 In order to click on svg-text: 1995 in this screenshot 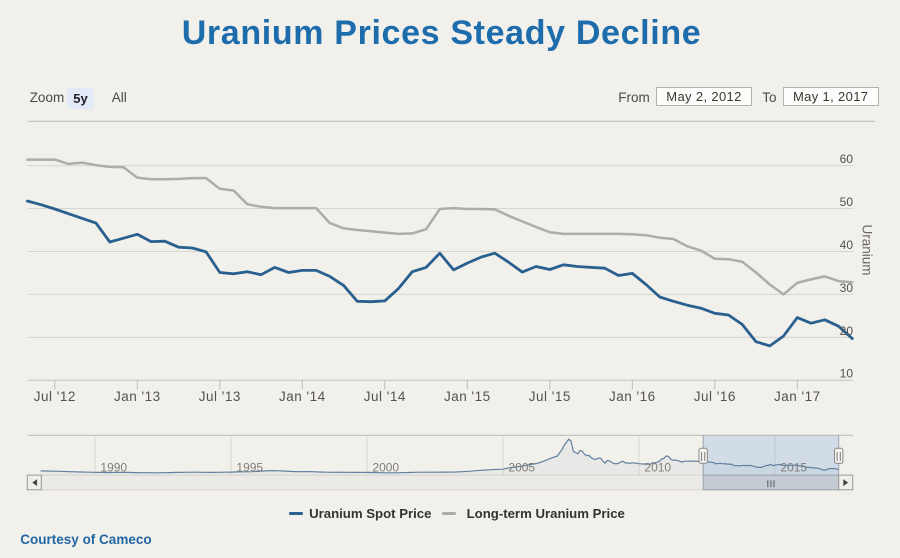, I will do `click(249, 468)`.